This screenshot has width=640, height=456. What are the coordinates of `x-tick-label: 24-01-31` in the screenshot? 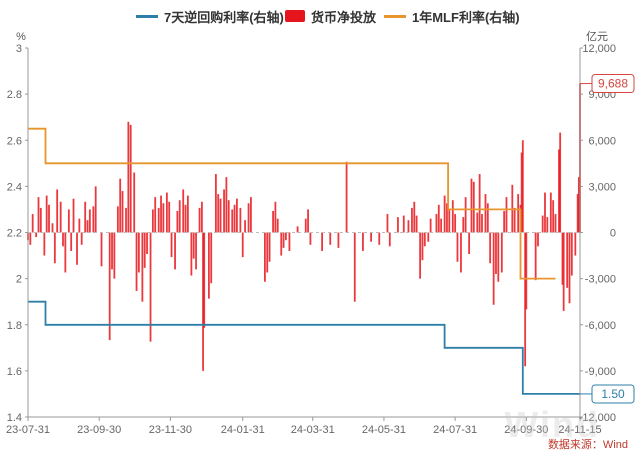 It's located at (243, 430).